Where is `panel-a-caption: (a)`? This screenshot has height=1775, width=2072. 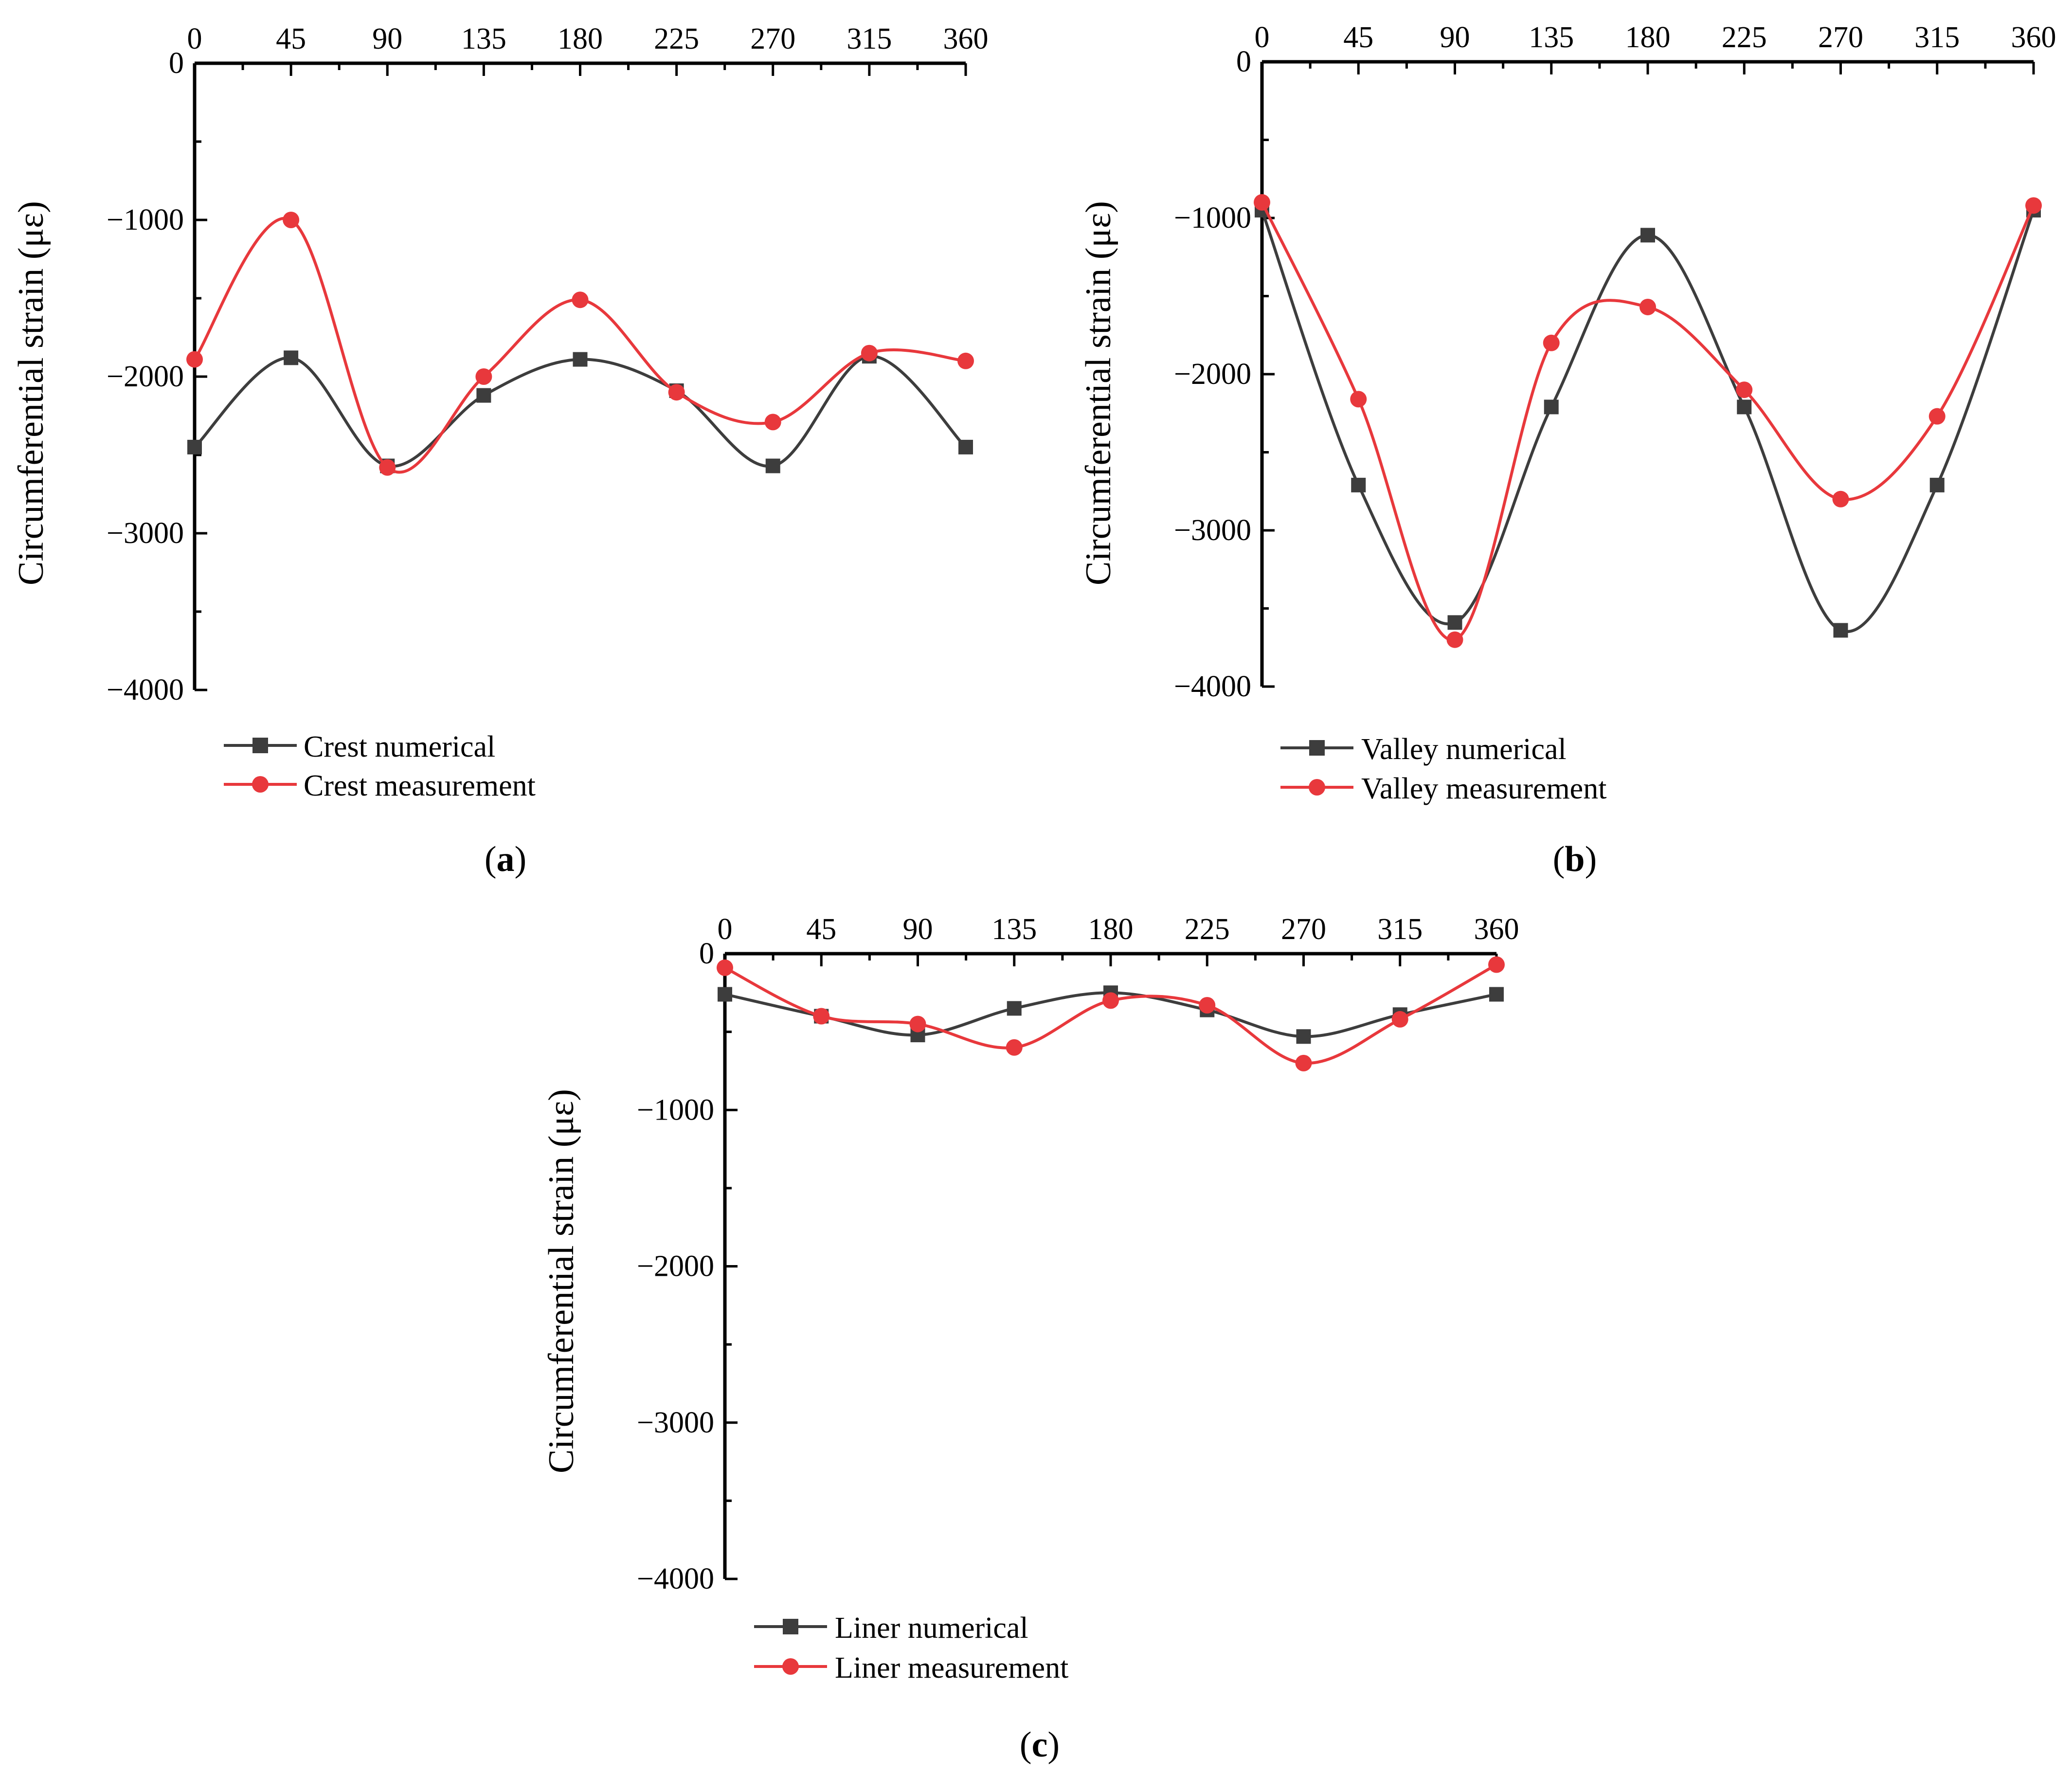
panel-a-caption: (a) is located at coordinates (505, 859).